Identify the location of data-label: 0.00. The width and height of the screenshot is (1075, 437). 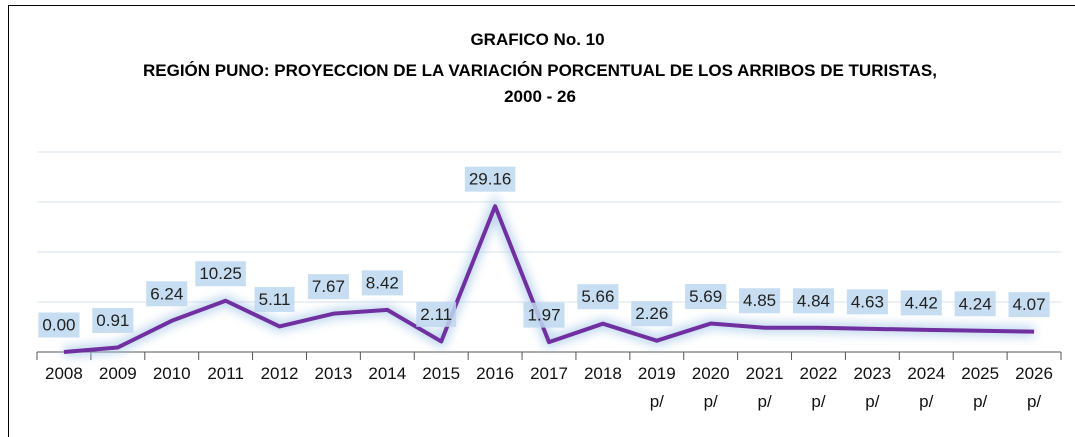
(58, 324).